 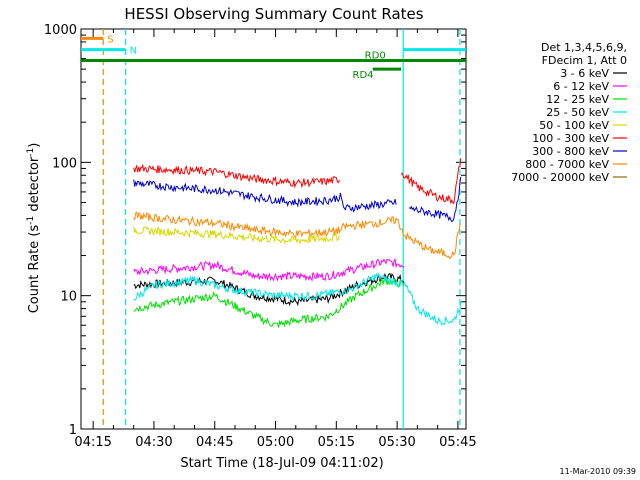 What do you see at coordinates (363, 75) in the screenshot?
I see `flag-label: RD4` at bounding box center [363, 75].